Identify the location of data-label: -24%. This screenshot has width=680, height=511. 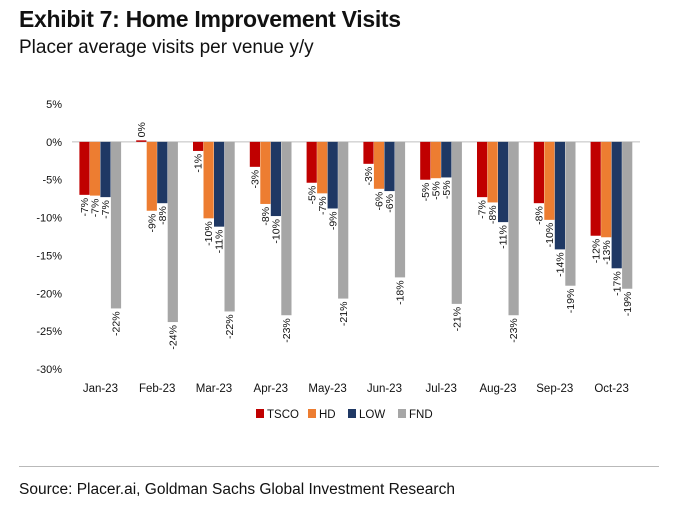
(173, 337).